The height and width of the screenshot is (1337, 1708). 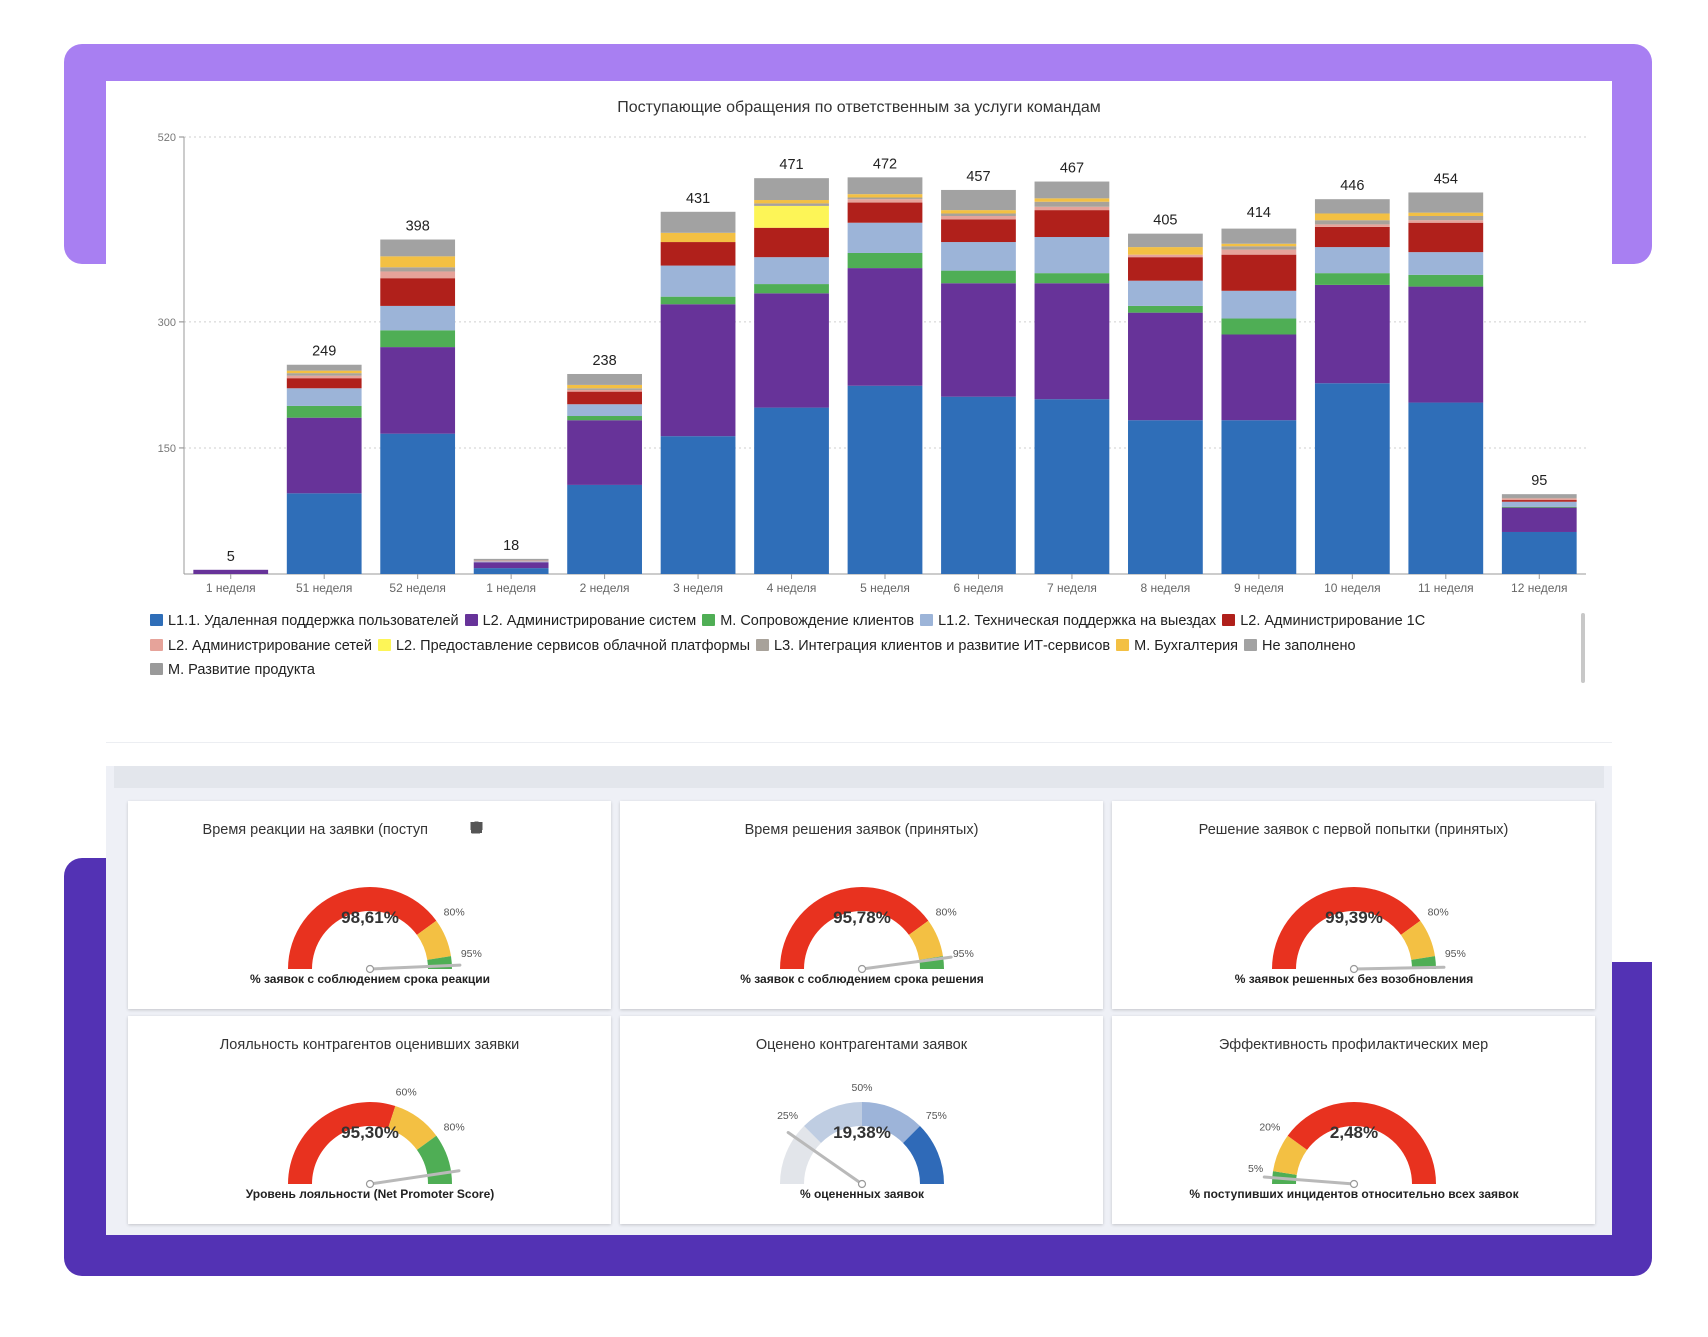 What do you see at coordinates (1323, 621) in the screenshot?
I see `legend-item: L2. Администрирование 1С` at bounding box center [1323, 621].